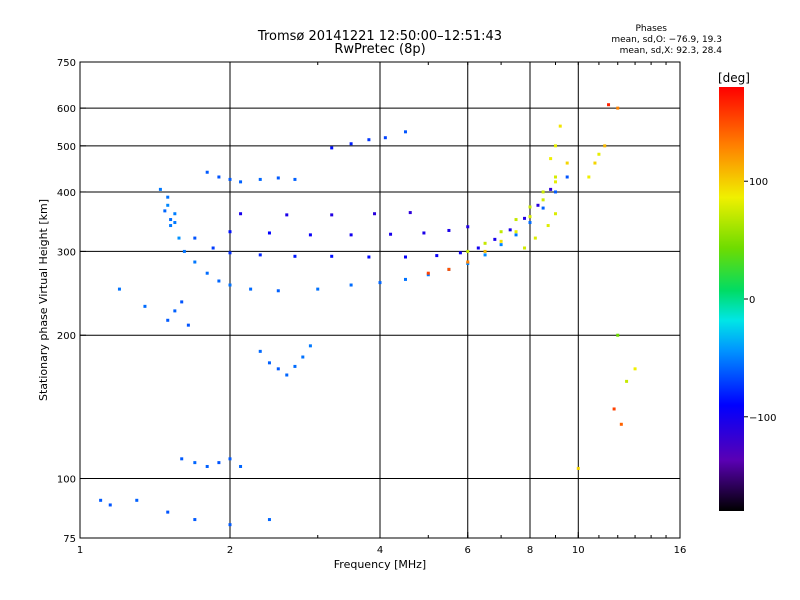  Describe the element at coordinates (752, 300) in the screenshot. I see `colorbar-tick-label: 0` at that location.